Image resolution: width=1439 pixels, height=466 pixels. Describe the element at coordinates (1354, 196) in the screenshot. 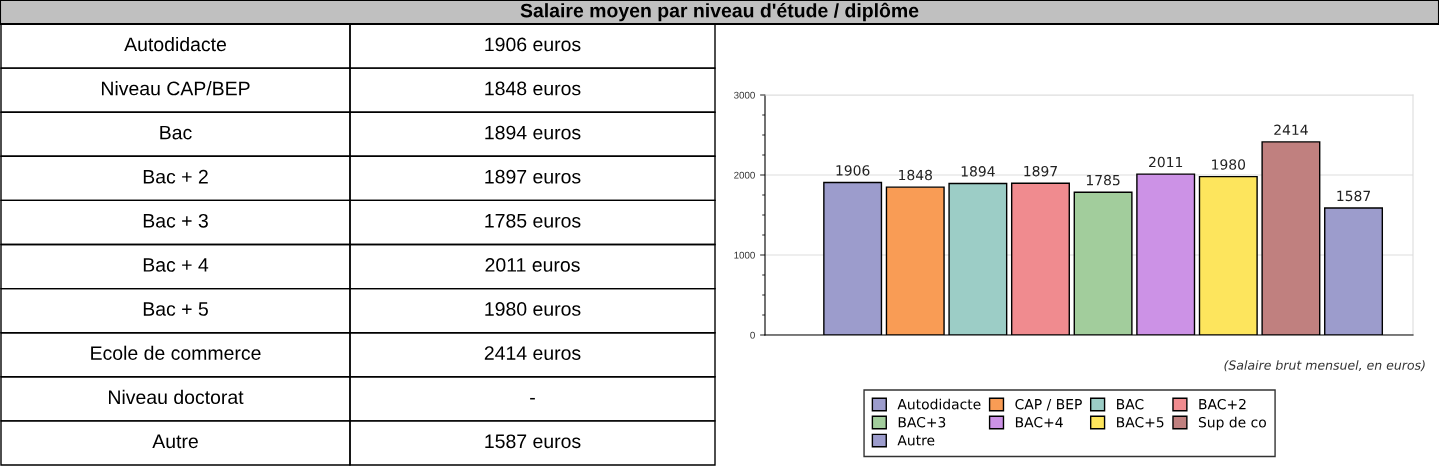

I see `data-label: 1587` at that location.